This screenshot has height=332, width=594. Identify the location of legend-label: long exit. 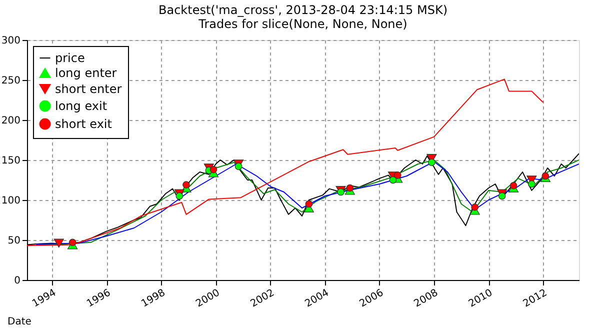
(81, 106).